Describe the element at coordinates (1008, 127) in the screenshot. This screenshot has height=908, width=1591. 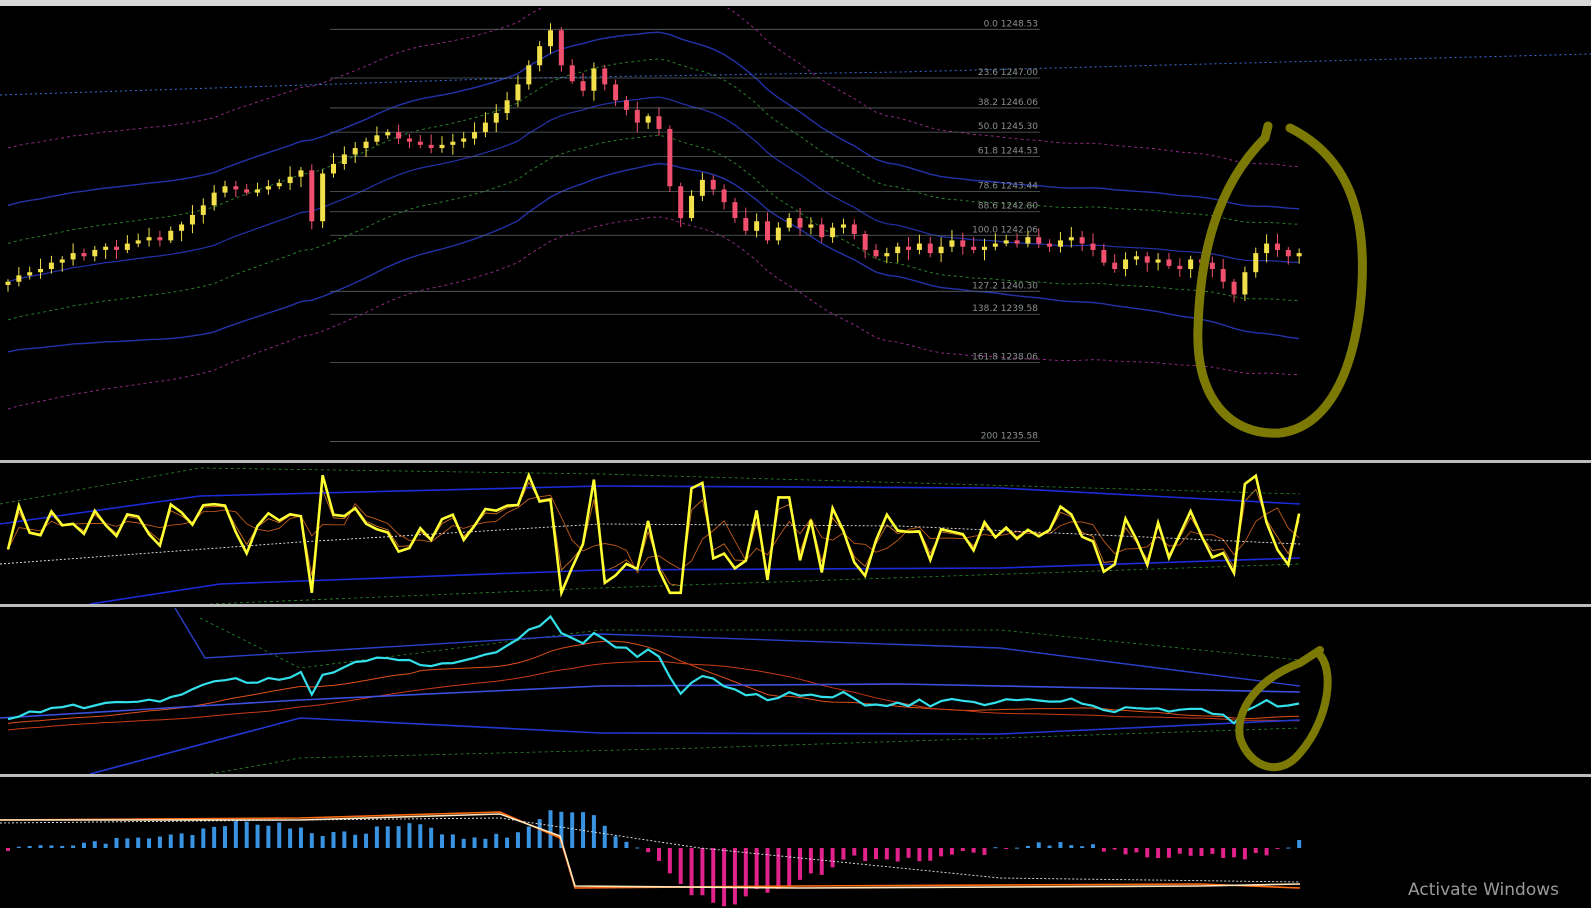
I see `fib-level-label: 50.0 1245.30` at that location.